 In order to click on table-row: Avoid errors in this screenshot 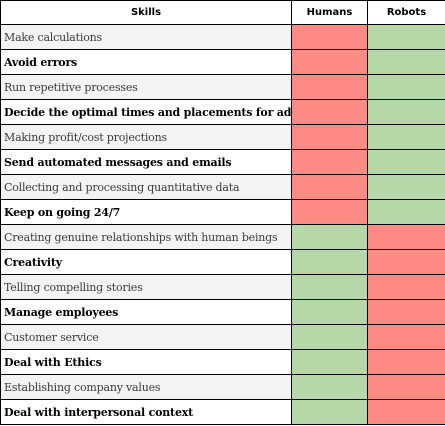, I will do `click(222, 62)`.